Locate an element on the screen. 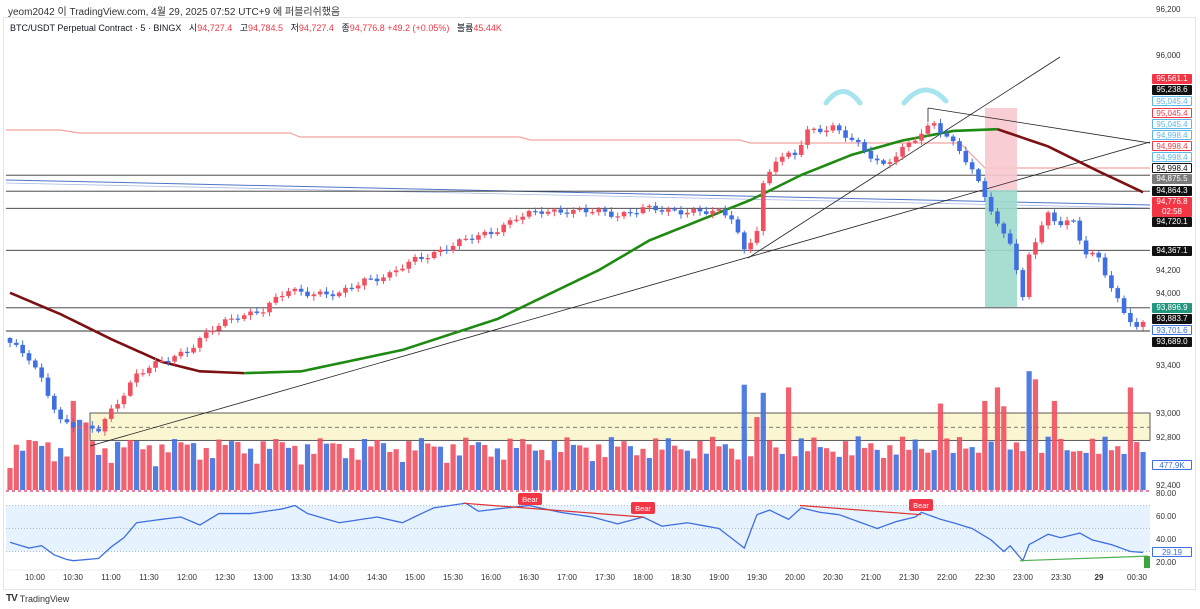 This screenshot has width=1200, height=609. resistance-line is located at coordinates (578, 149).